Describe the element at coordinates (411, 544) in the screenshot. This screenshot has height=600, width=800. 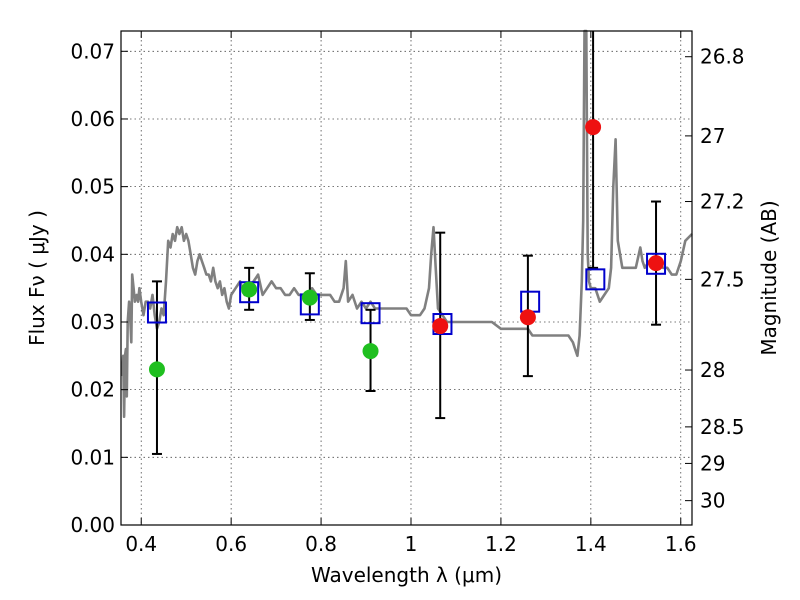
I see `x-tick-label: 1` at that location.